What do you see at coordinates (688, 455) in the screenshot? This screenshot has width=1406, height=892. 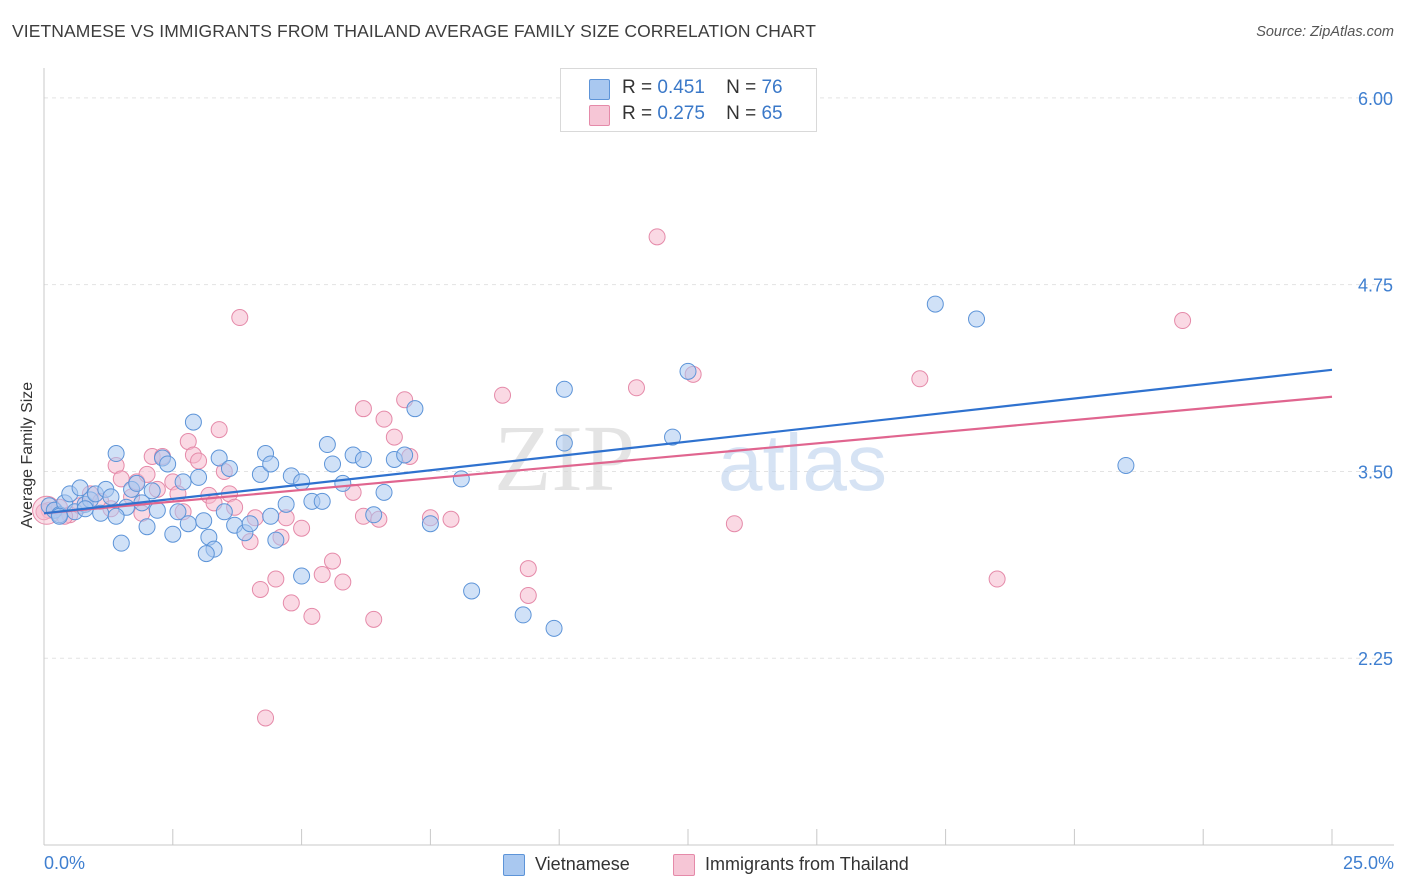 I see `thailand-trend-line` at bounding box center [688, 455].